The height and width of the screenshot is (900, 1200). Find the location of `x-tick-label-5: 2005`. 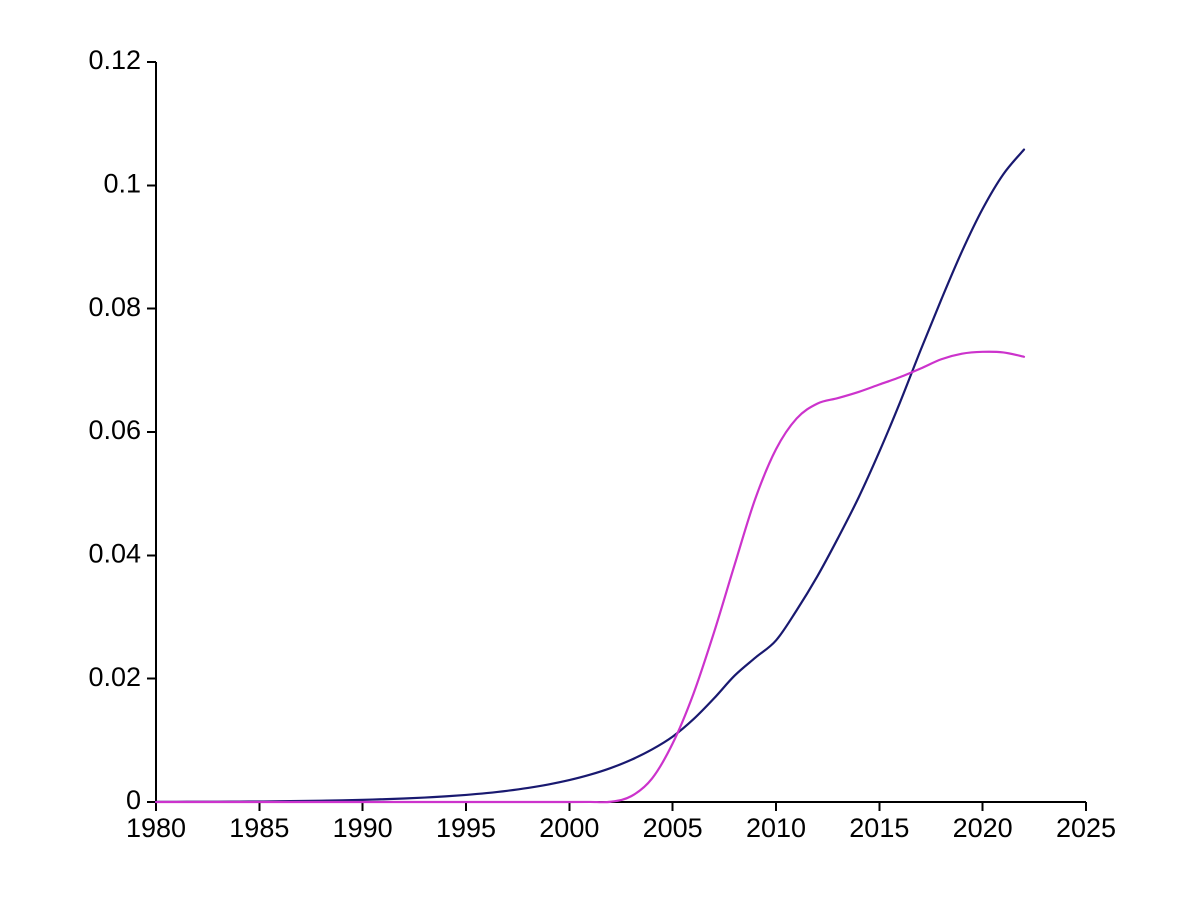

x-tick-label-5: 2005 is located at coordinates (673, 828).